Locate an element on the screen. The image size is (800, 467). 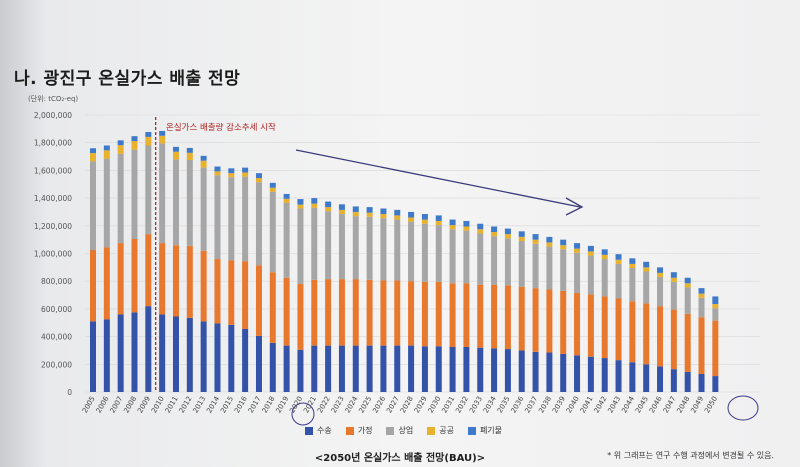
x-tick-label: 2009 is located at coordinates (144, 404).